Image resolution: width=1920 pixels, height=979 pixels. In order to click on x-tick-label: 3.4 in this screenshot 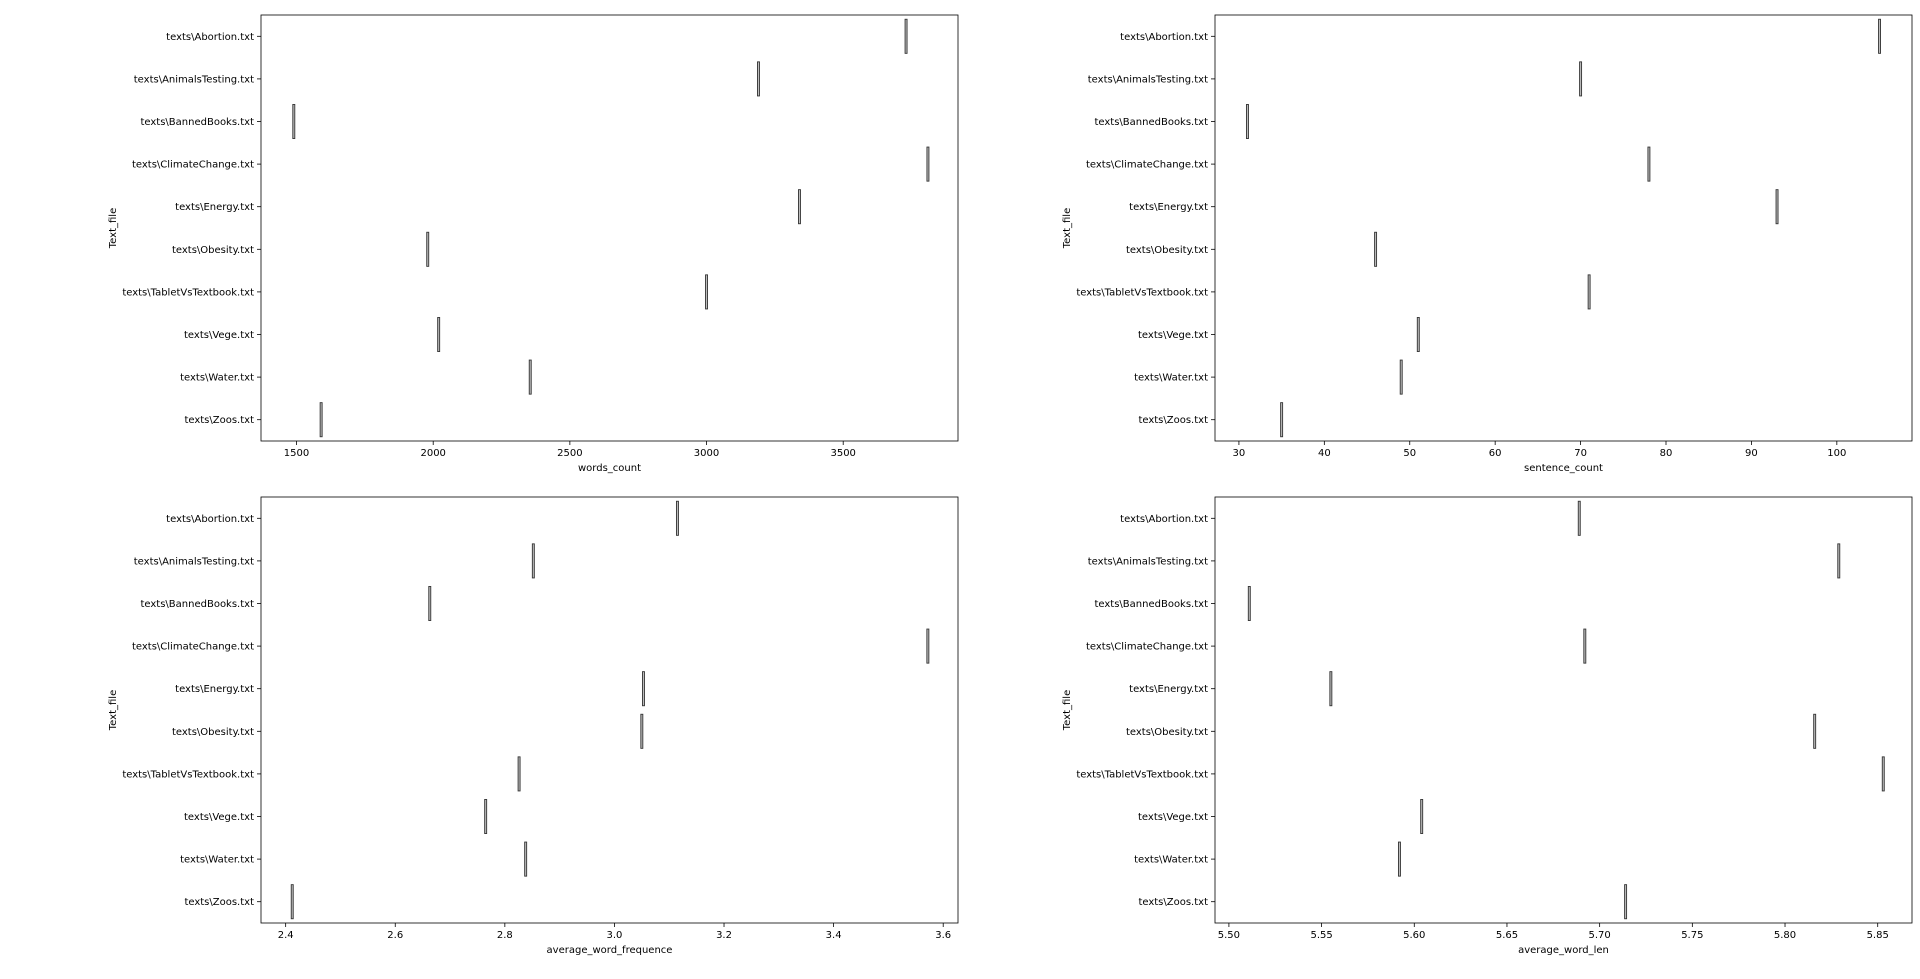, I will do `click(834, 935)`.